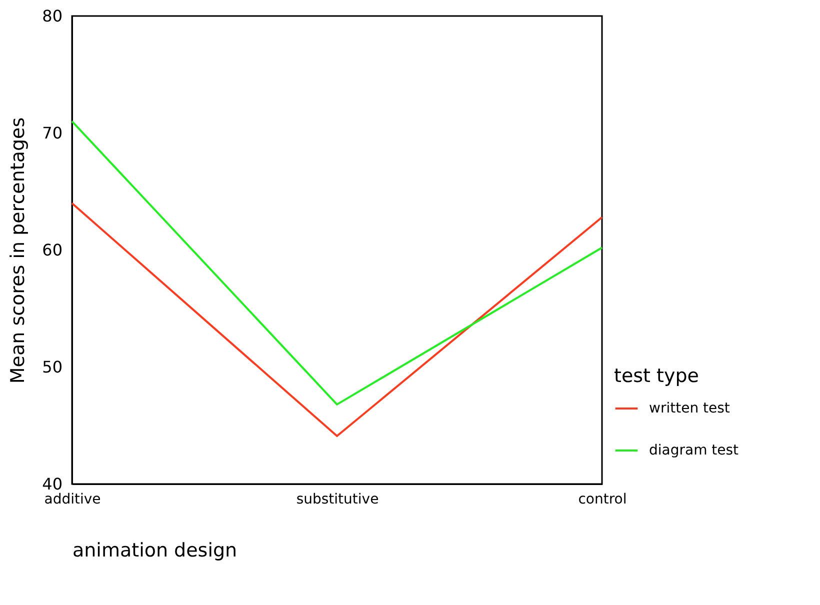  Describe the element at coordinates (337, 500) in the screenshot. I see `x-tick-label: substitutive` at that location.